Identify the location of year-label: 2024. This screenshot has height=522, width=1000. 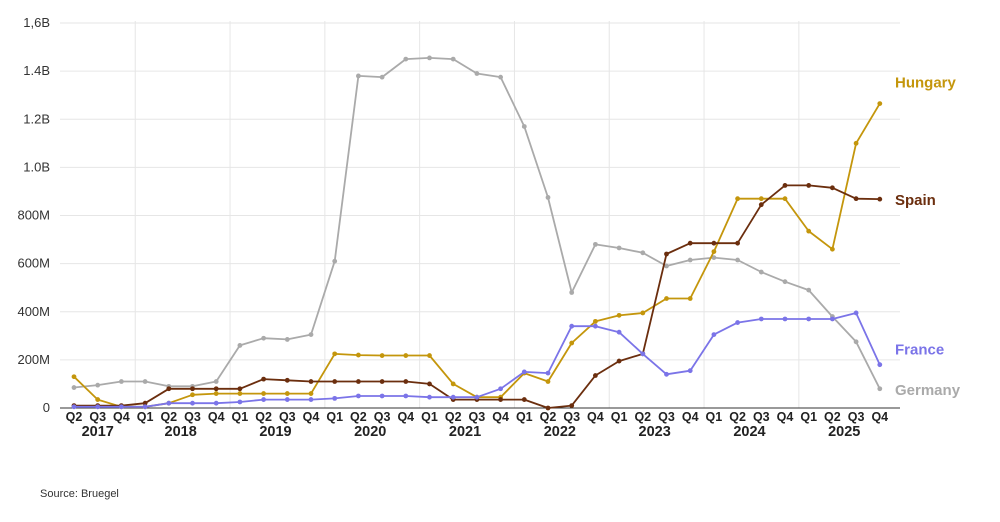
(749, 432).